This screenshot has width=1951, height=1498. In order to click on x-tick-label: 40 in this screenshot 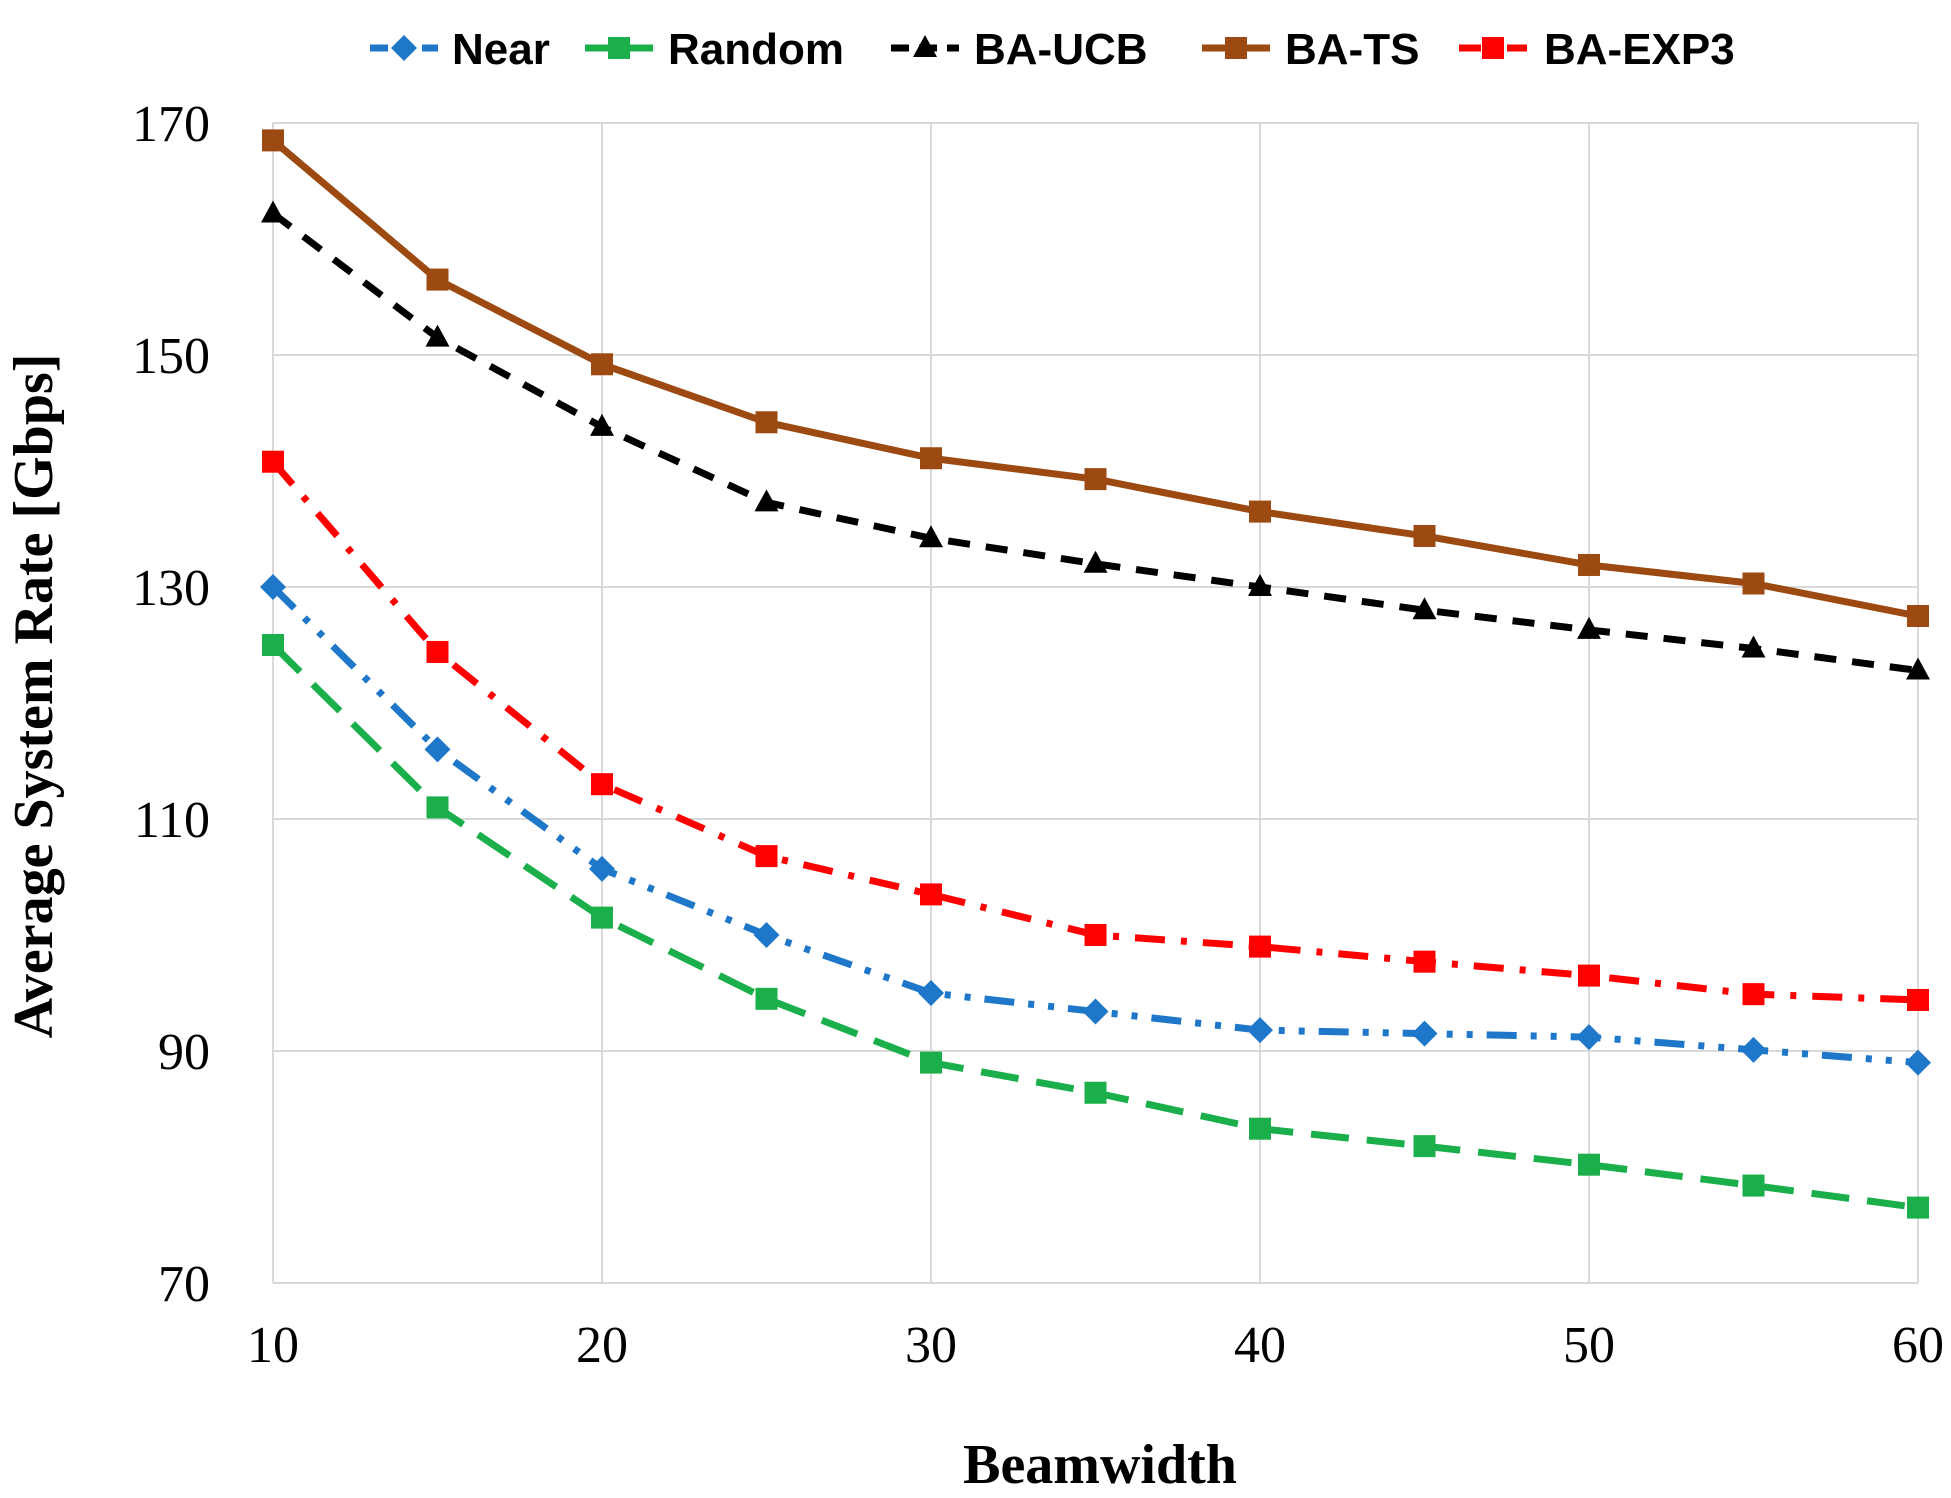, I will do `click(1260, 1345)`.